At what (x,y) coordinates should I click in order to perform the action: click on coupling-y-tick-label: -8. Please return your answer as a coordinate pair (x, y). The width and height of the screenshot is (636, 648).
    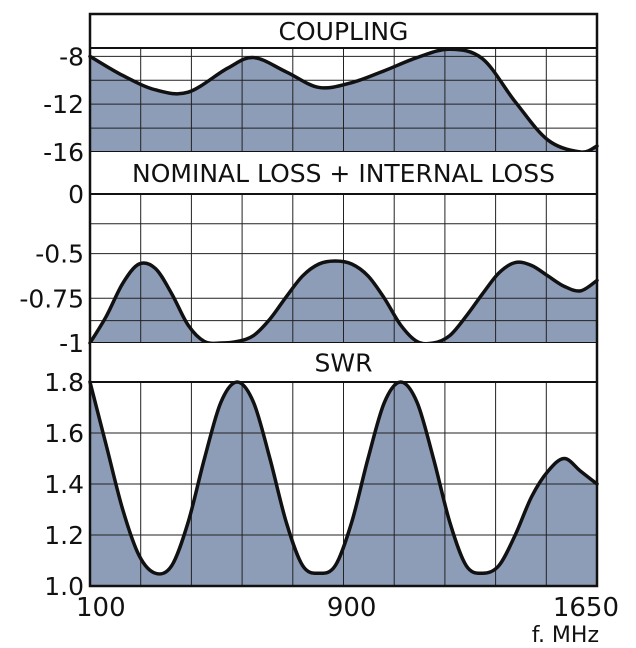
    Looking at the image, I should click on (71, 56).